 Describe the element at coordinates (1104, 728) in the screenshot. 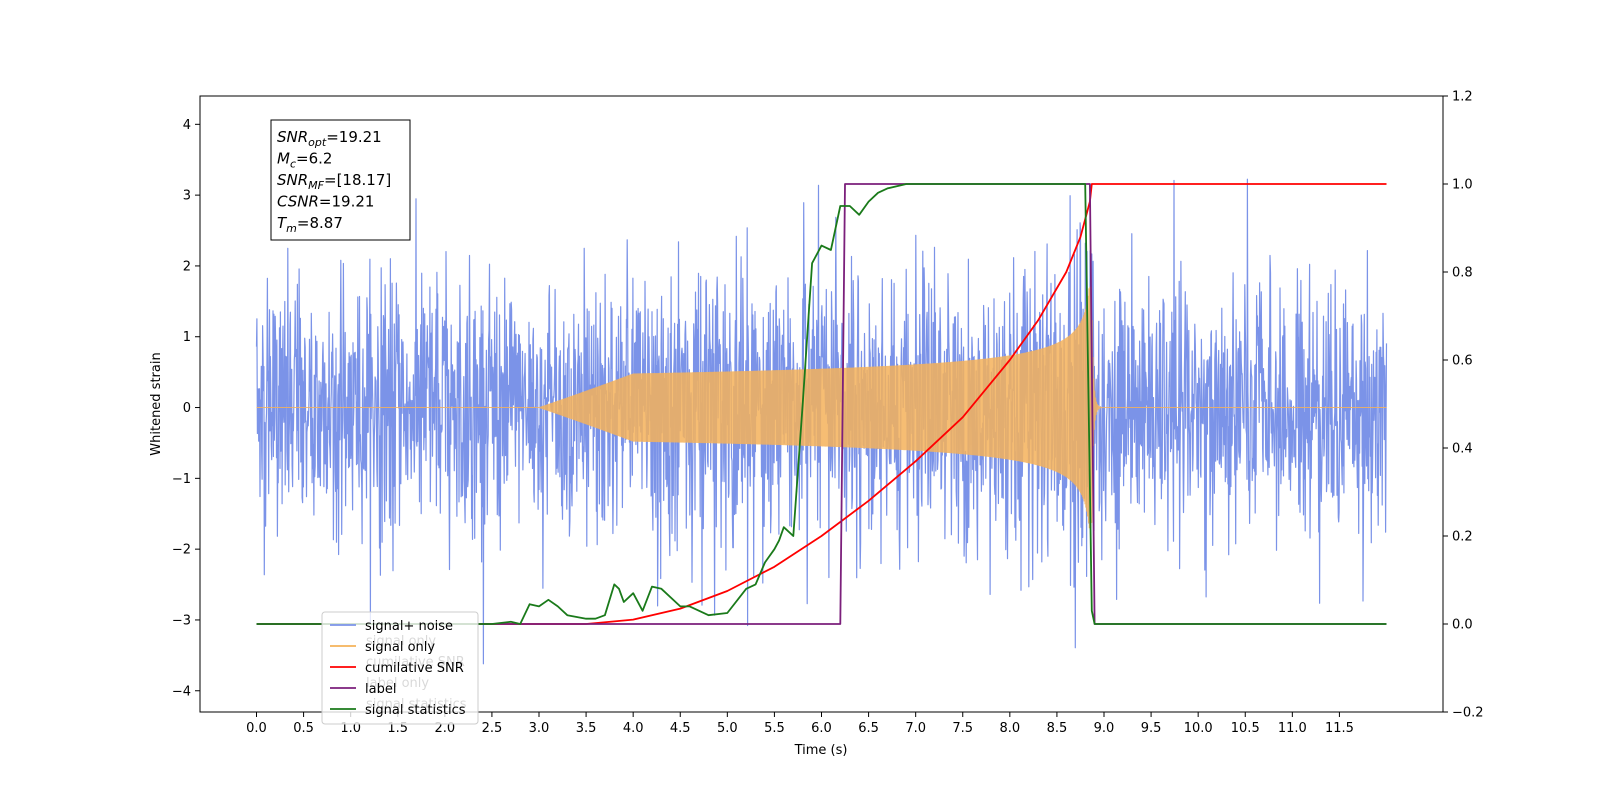

I see `x-tick-label: 9.0` at that location.